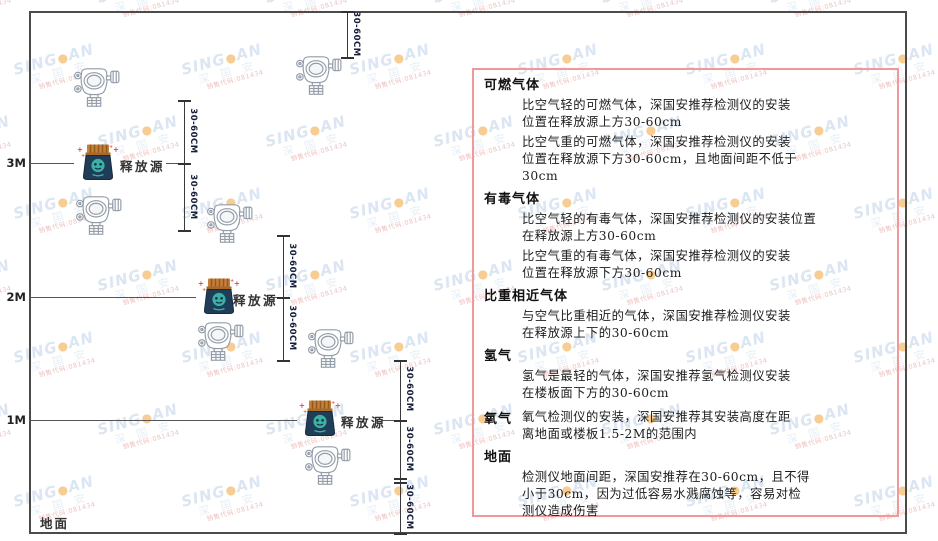 This screenshot has width=938, height=541. I want to click on panel-section: 氧气 氧气检测仪的安装，深国安推荐其安装高度在距 离地面或楼板1.5-2M的范围内, so click(685, 426).